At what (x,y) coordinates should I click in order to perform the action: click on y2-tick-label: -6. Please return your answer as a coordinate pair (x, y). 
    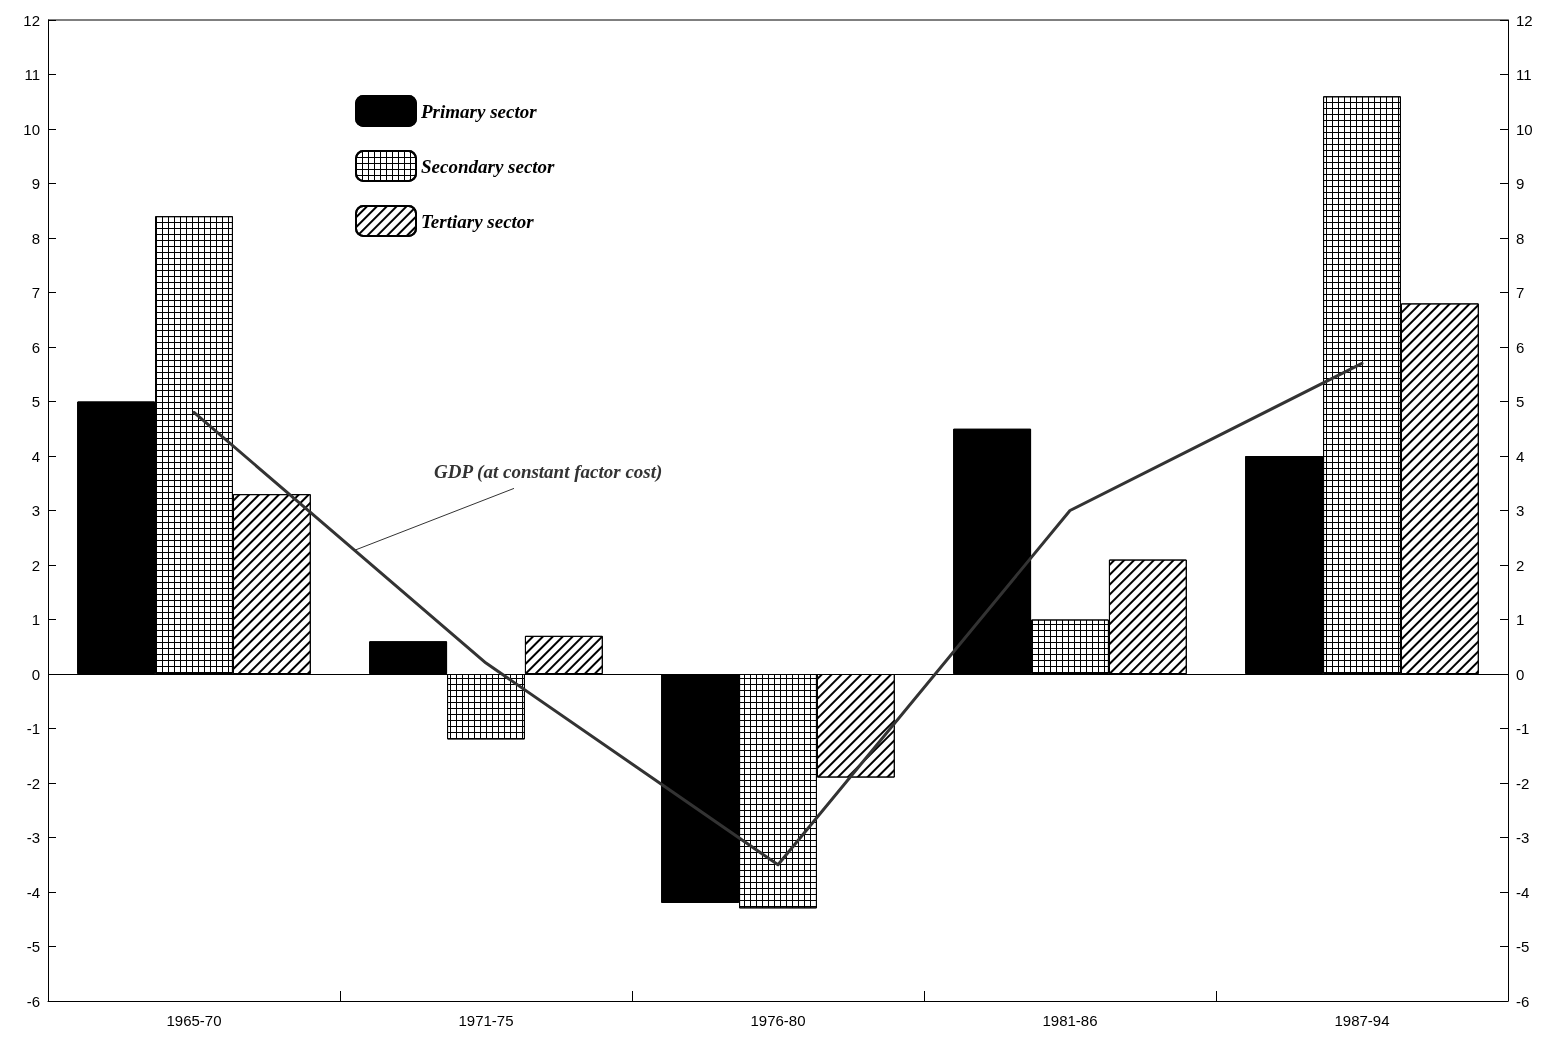
    Looking at the image, I should click on (1523, 1001).